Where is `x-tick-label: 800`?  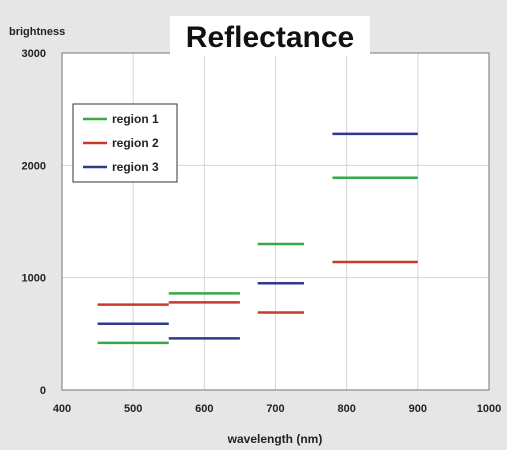
x-tick-label: 800 is located at coordinates (346, 409).